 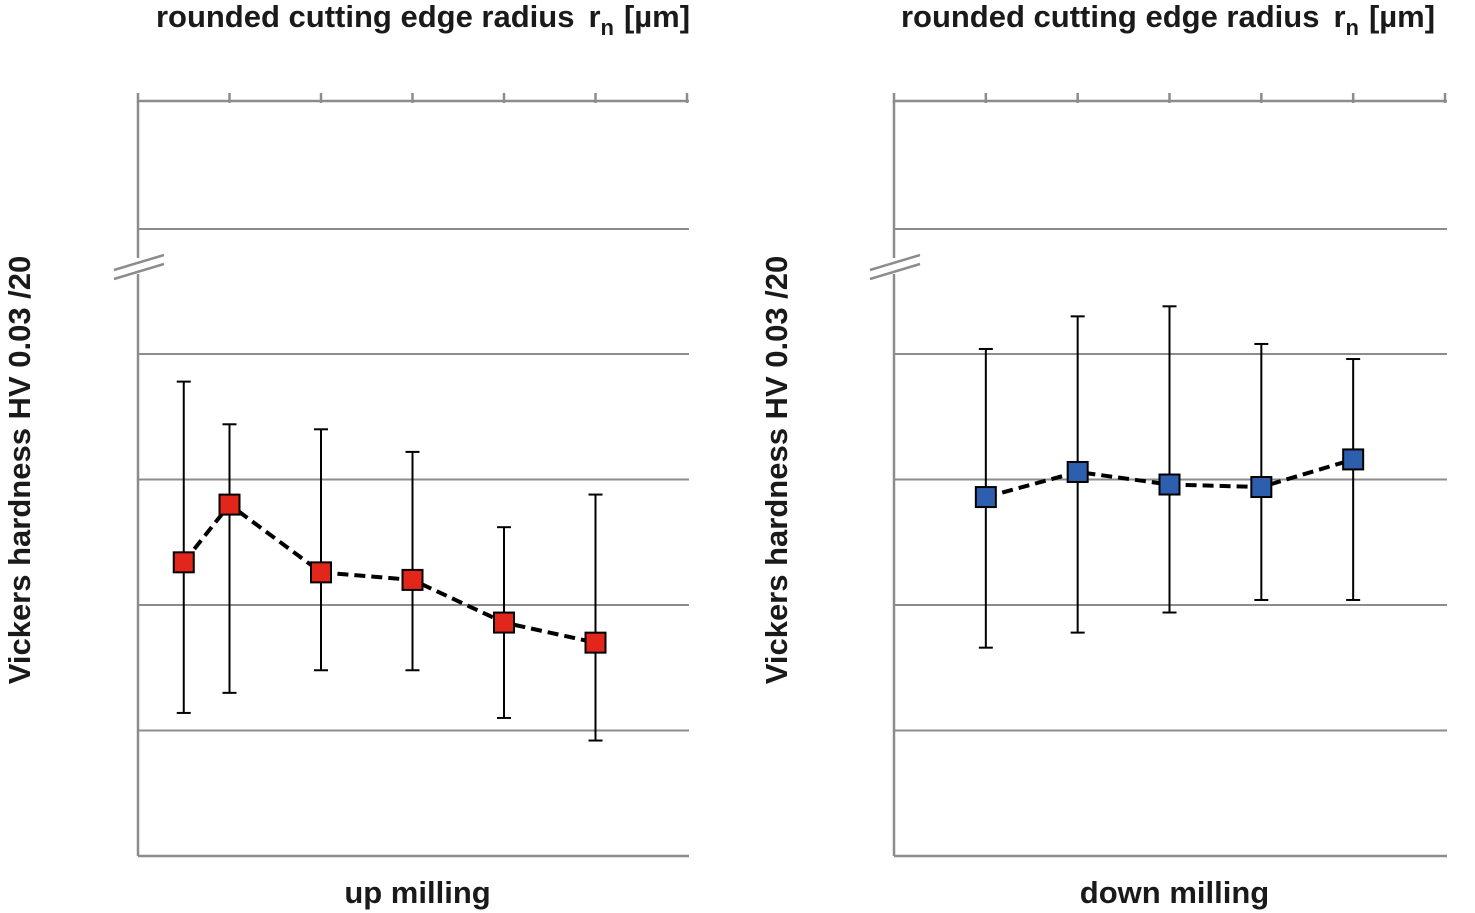 What do you see at coordinates (417, 892) in the screenshot?
I see `x-axis-title: up milling` at bounding box center [417, 892].